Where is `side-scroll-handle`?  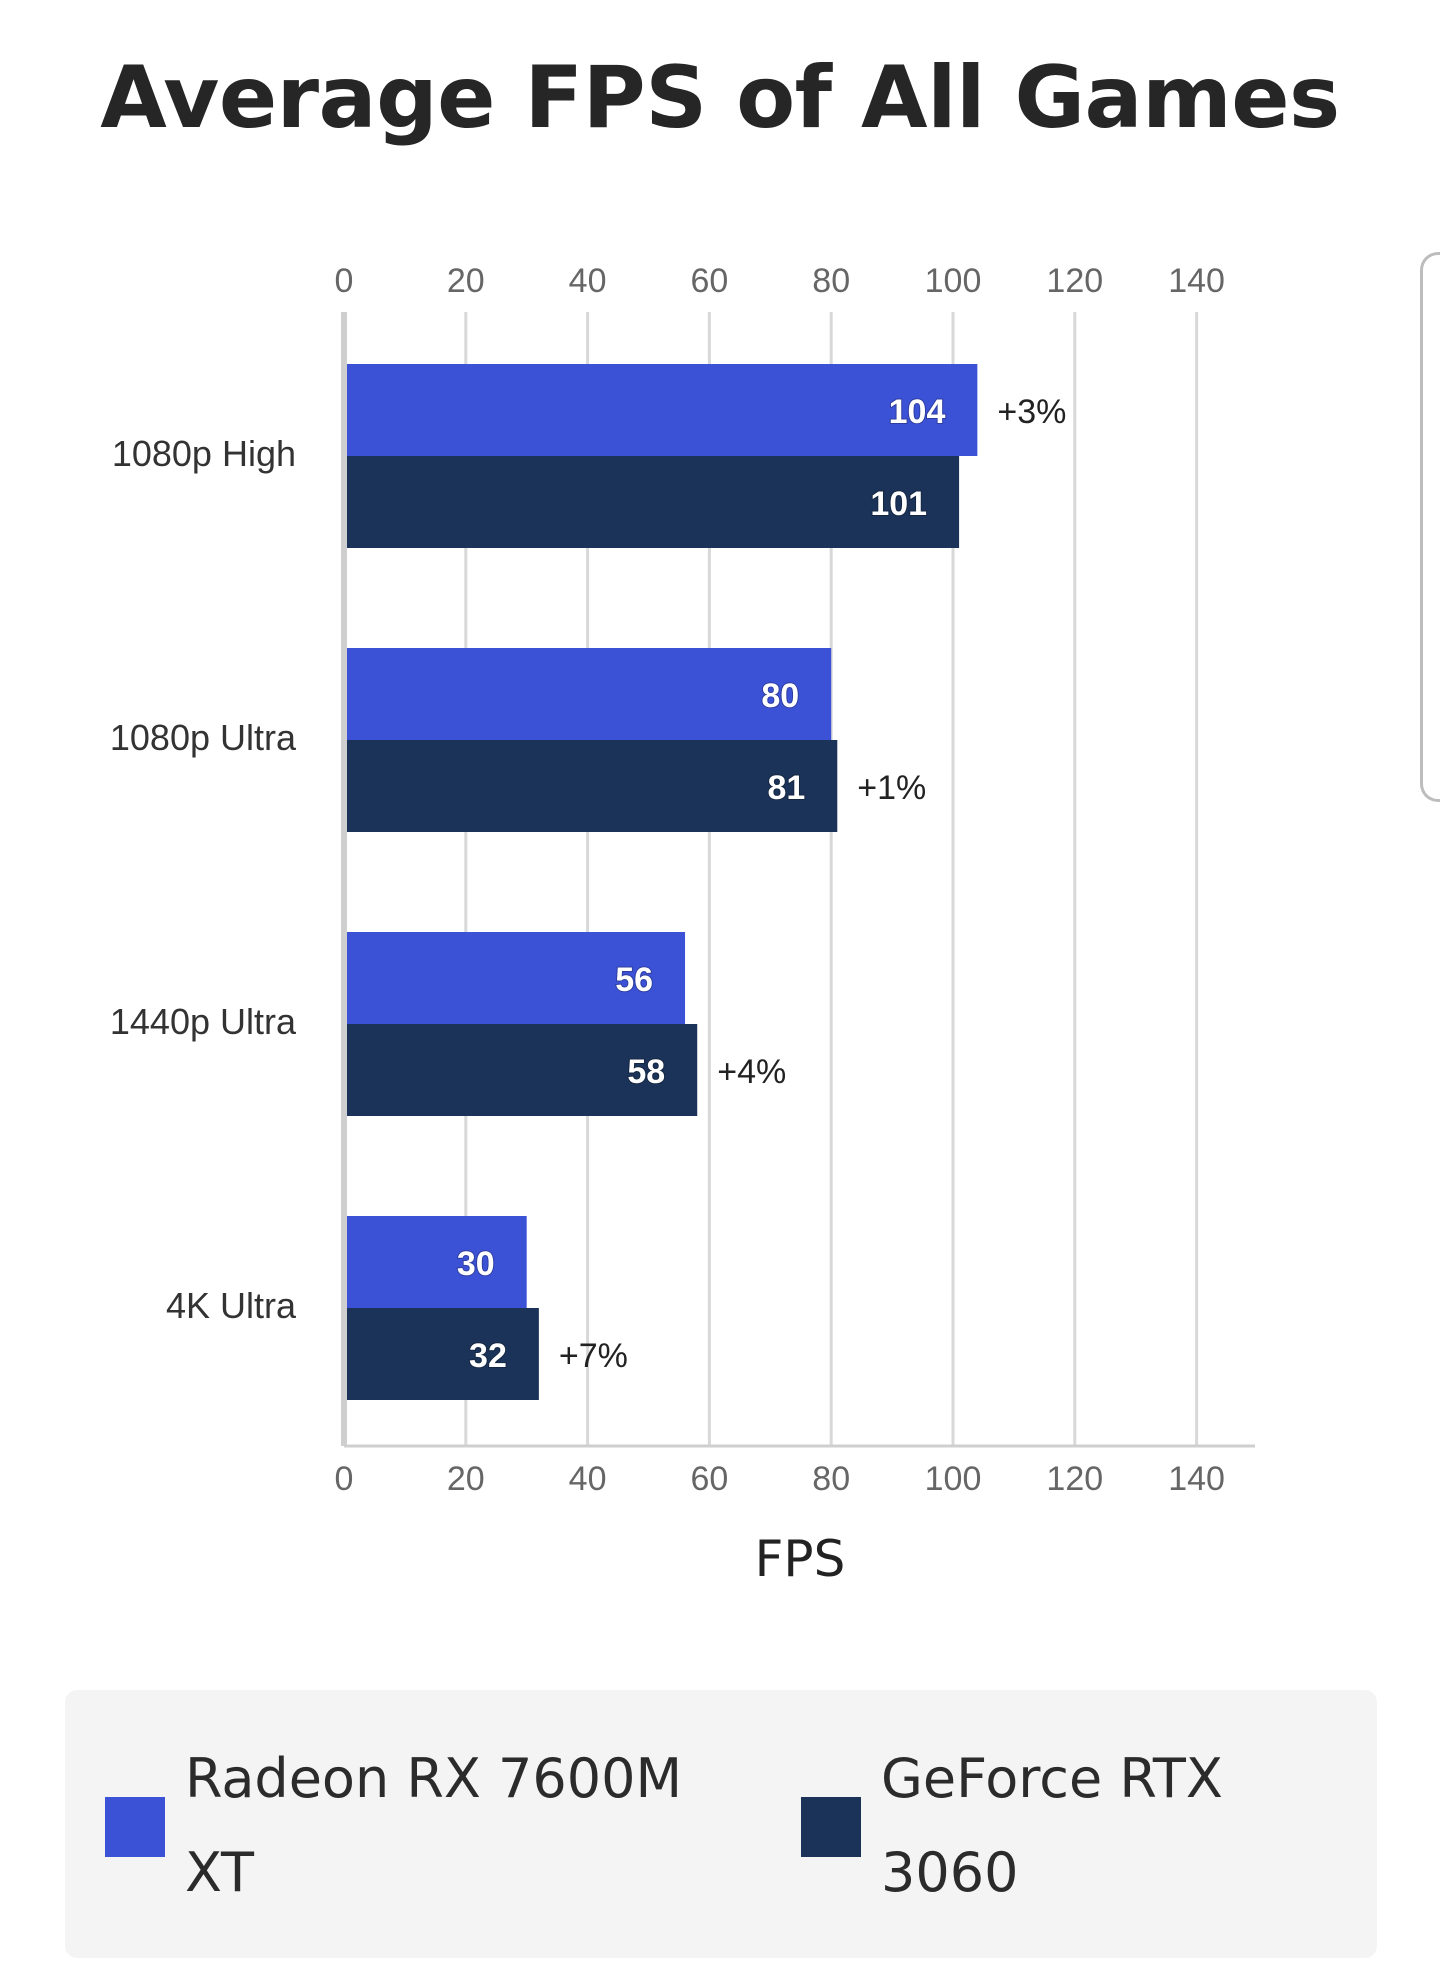
side-scroll-handle is located at coordinates (1430, 527).